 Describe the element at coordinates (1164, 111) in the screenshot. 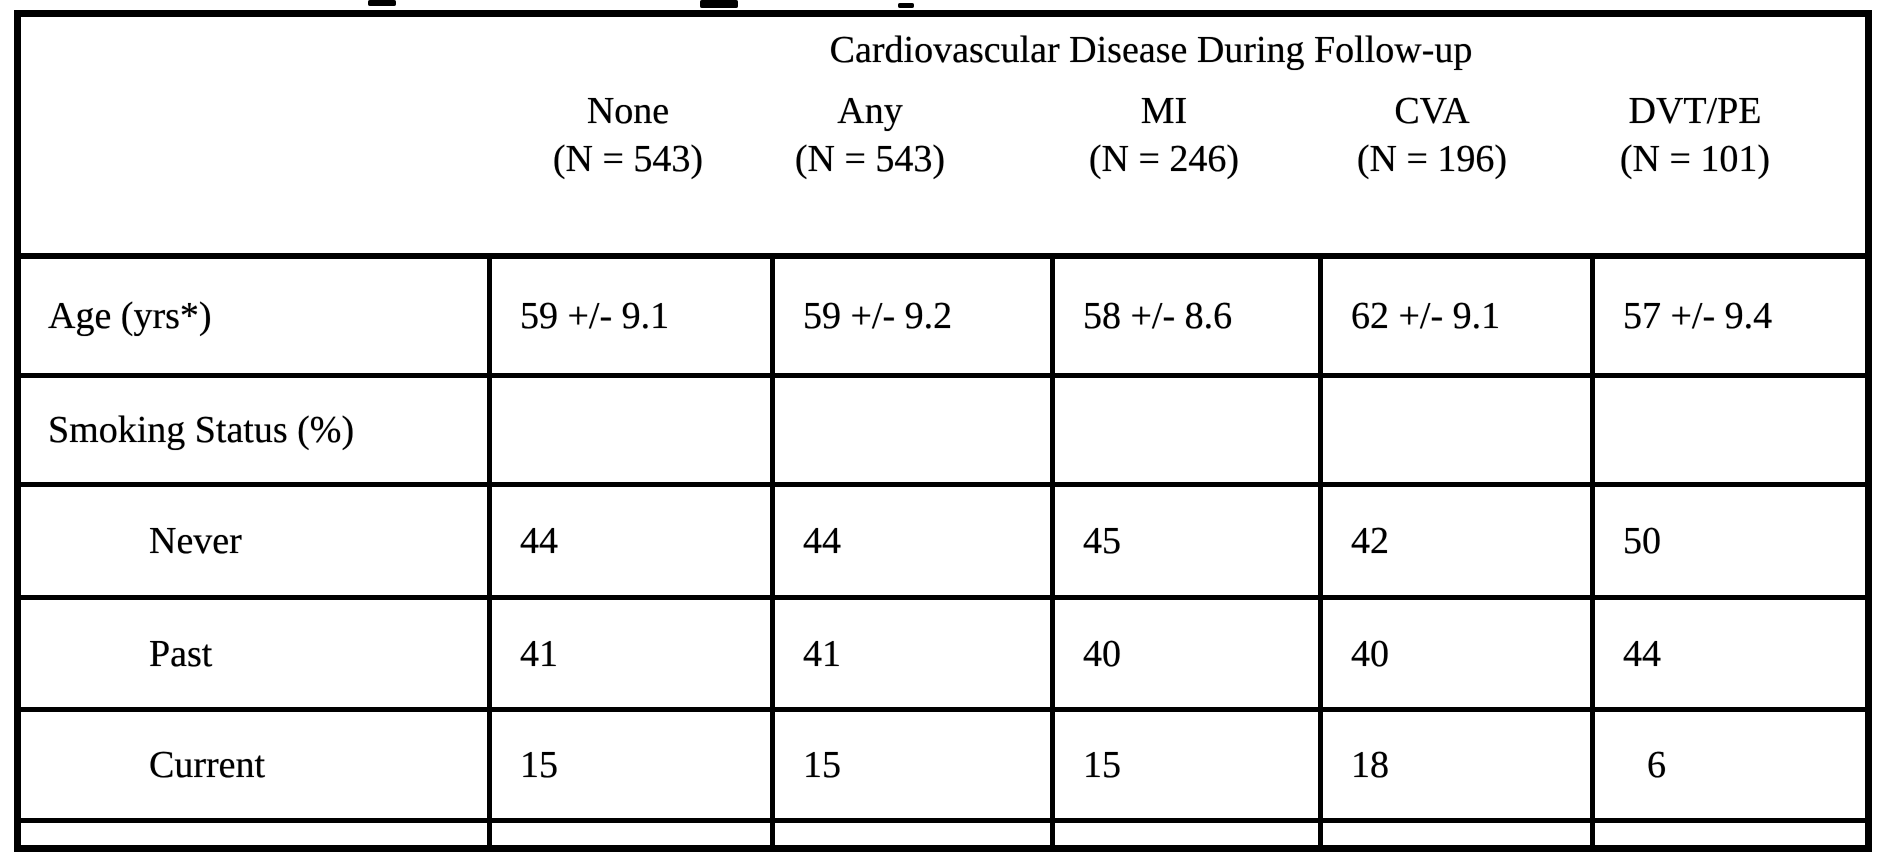

I see `column-header: MI` at that location.